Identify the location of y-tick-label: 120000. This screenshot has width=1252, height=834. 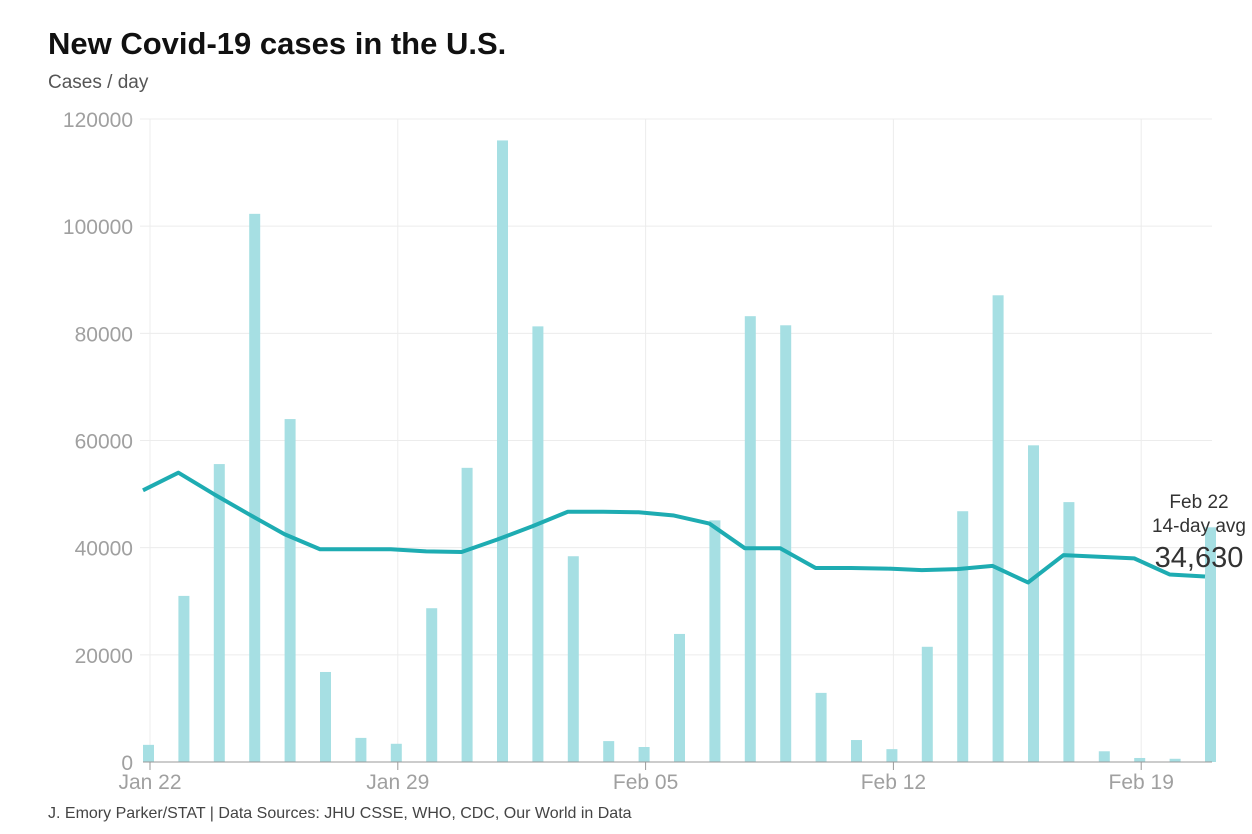
(98, 120).